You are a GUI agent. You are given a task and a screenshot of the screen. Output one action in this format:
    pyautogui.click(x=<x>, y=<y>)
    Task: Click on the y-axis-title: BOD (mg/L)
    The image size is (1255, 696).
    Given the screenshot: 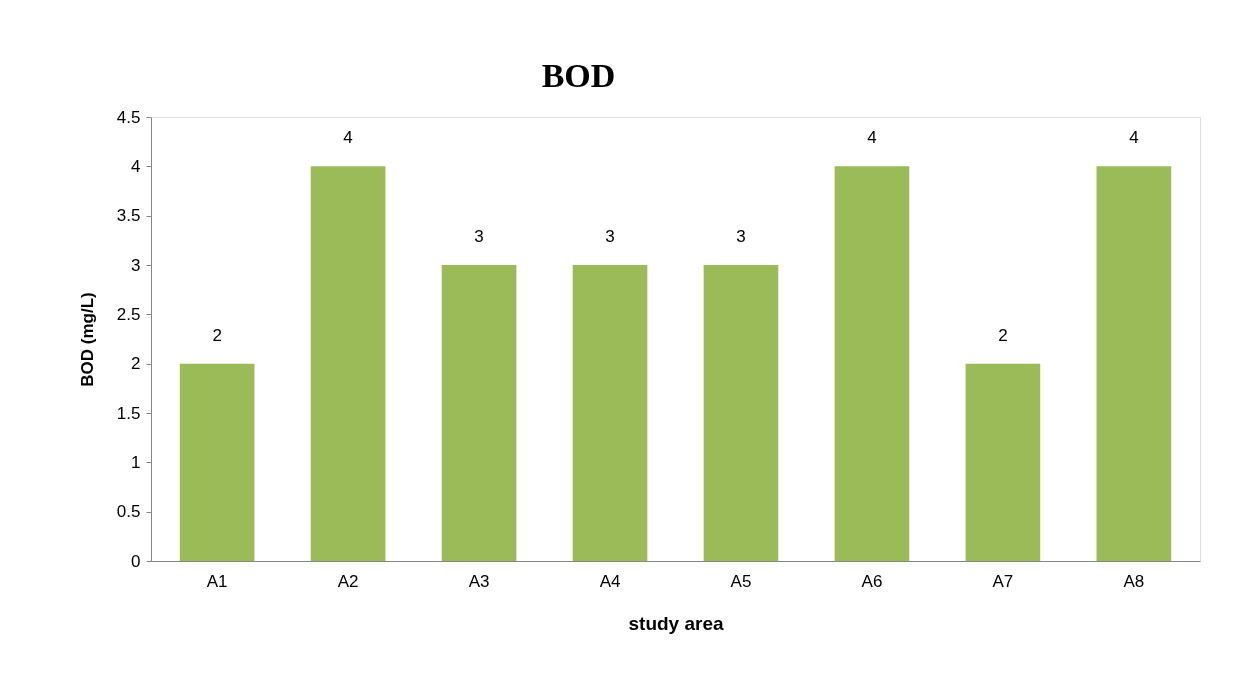 What is the action you would take?
    pyautogui.click(x=87, y=339)
    